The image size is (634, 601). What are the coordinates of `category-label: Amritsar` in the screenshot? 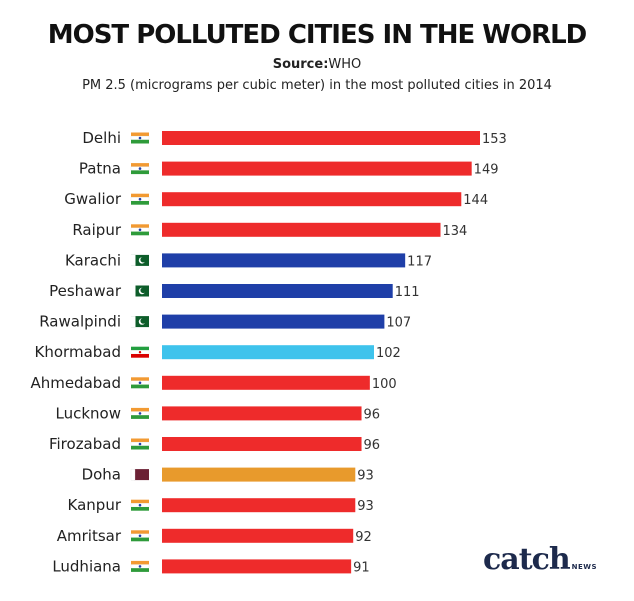 It's located at (89, 536).